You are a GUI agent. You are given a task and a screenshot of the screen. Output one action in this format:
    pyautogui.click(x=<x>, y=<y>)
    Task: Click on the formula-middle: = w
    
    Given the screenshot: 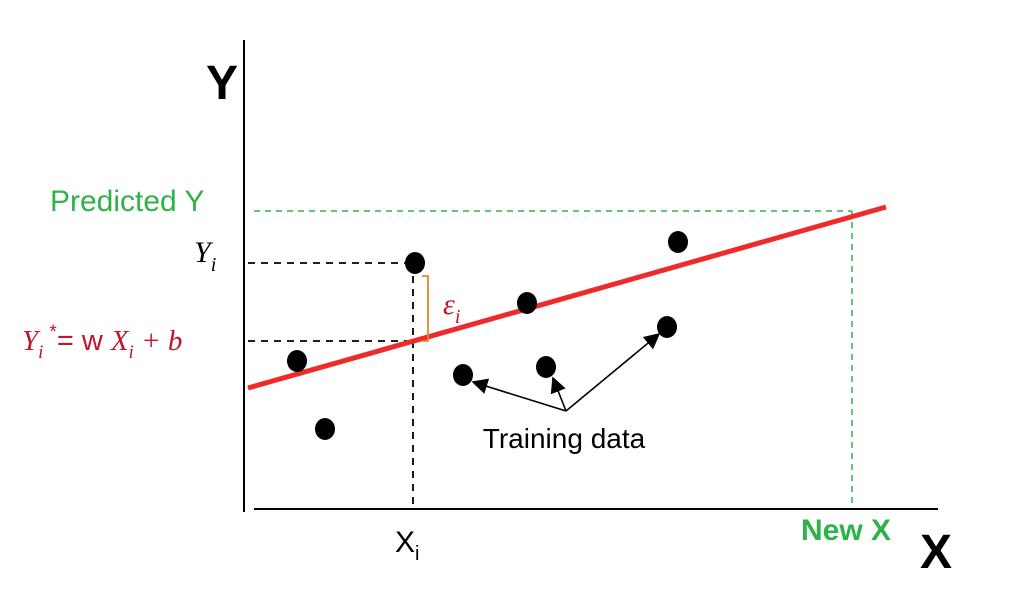 What is the action you would take?
    pyautogui.click(x=84, y=341)
    